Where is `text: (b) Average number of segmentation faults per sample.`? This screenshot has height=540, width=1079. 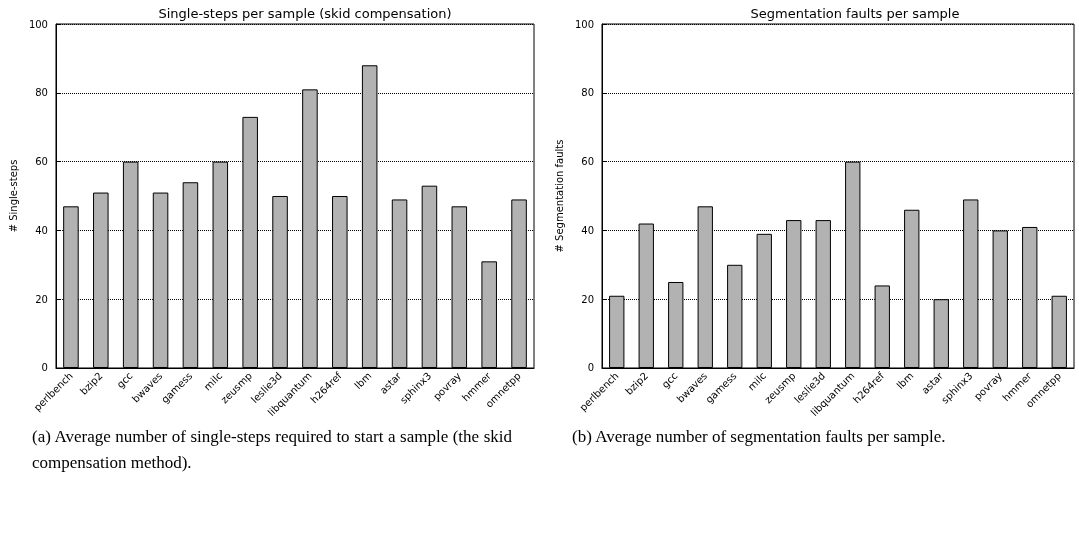 text: (b) Average number of segmentation faults per sample. is located at coordinates (759, 437).